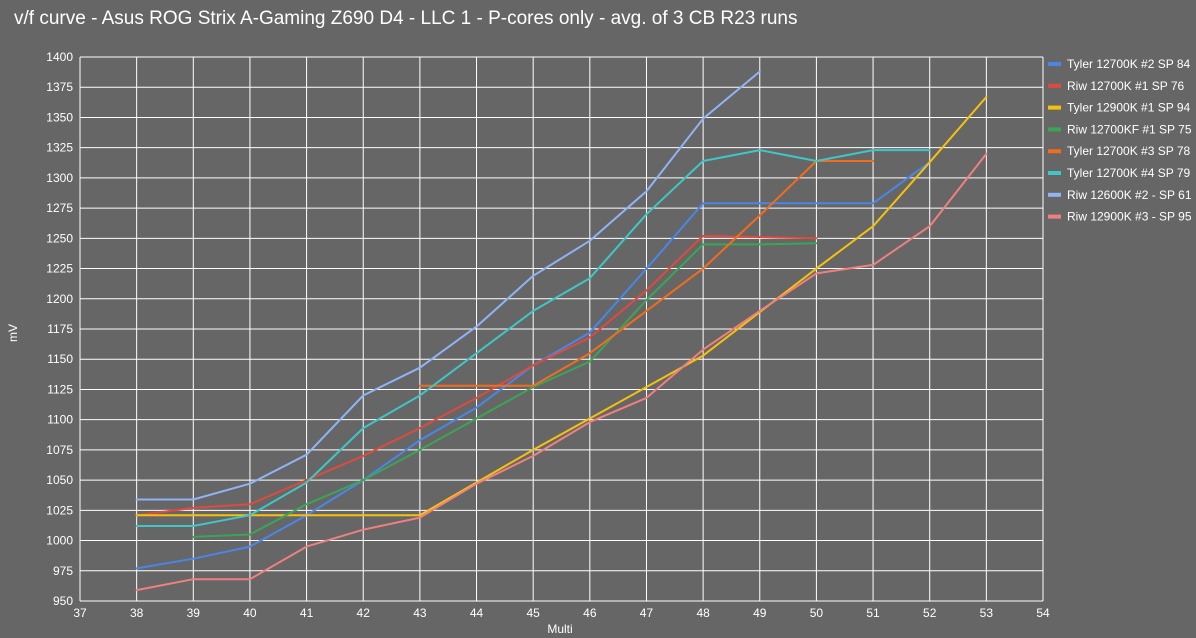  I want to click on y-tick-label: 1325, so click(59, 148).